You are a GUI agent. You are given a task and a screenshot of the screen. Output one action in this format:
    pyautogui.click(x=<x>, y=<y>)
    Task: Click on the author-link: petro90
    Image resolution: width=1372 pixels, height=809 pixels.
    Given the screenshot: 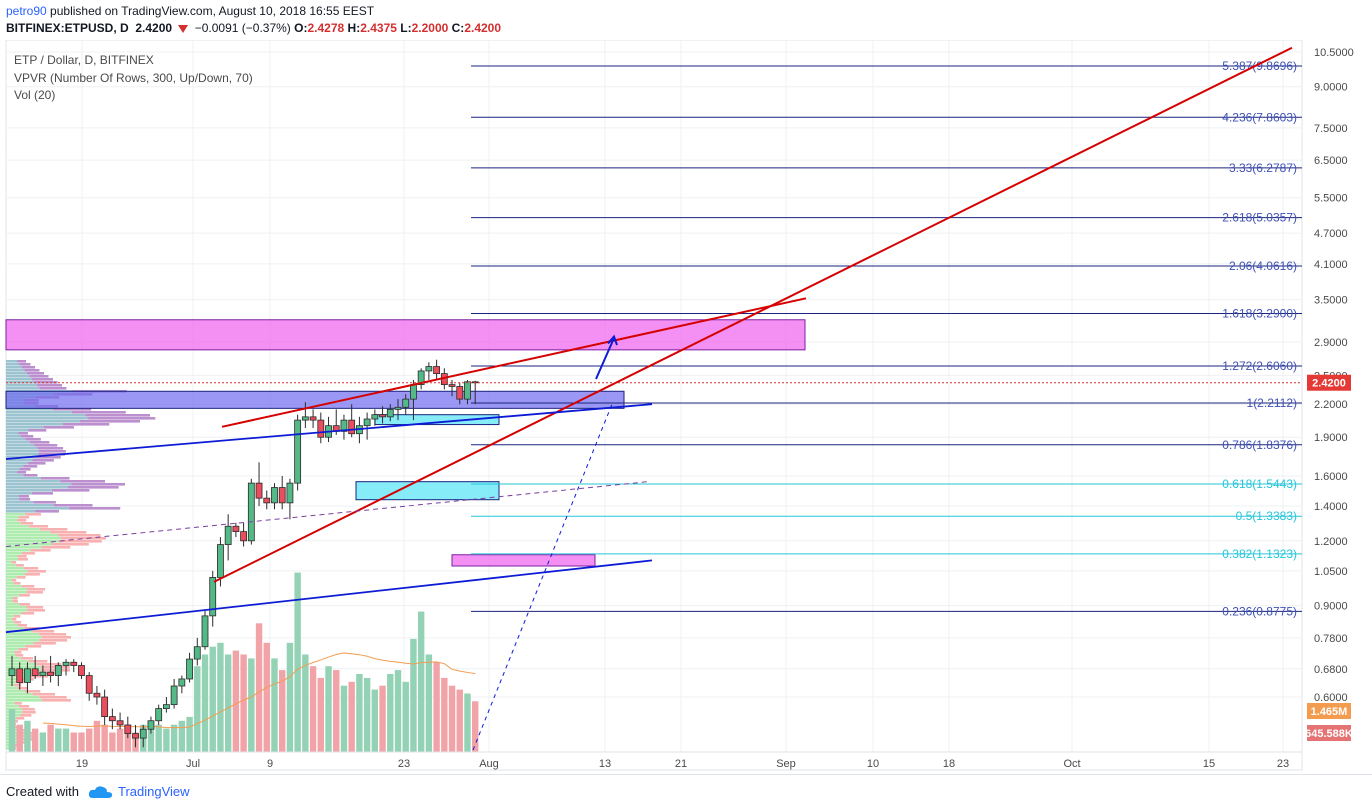 What is the action you would take?
    pyautogui.click(x=26, y=11)
    